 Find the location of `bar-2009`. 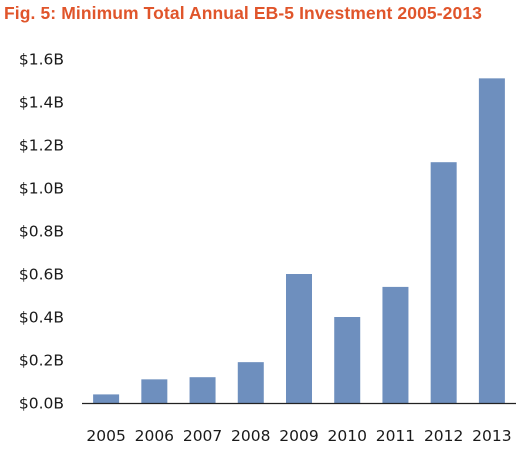

bar-2009 is located at coordinates (299, 338).